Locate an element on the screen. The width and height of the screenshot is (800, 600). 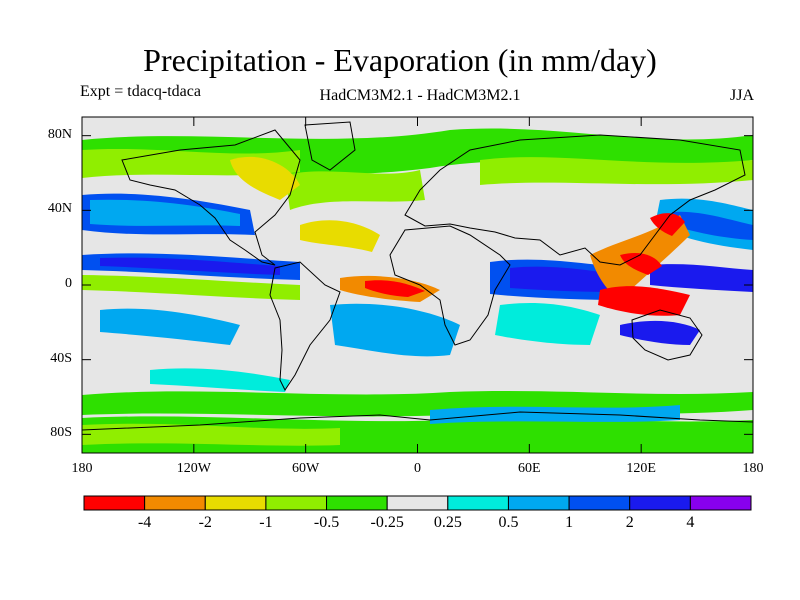
season-label: JJA is located at coordinates (741, 95).